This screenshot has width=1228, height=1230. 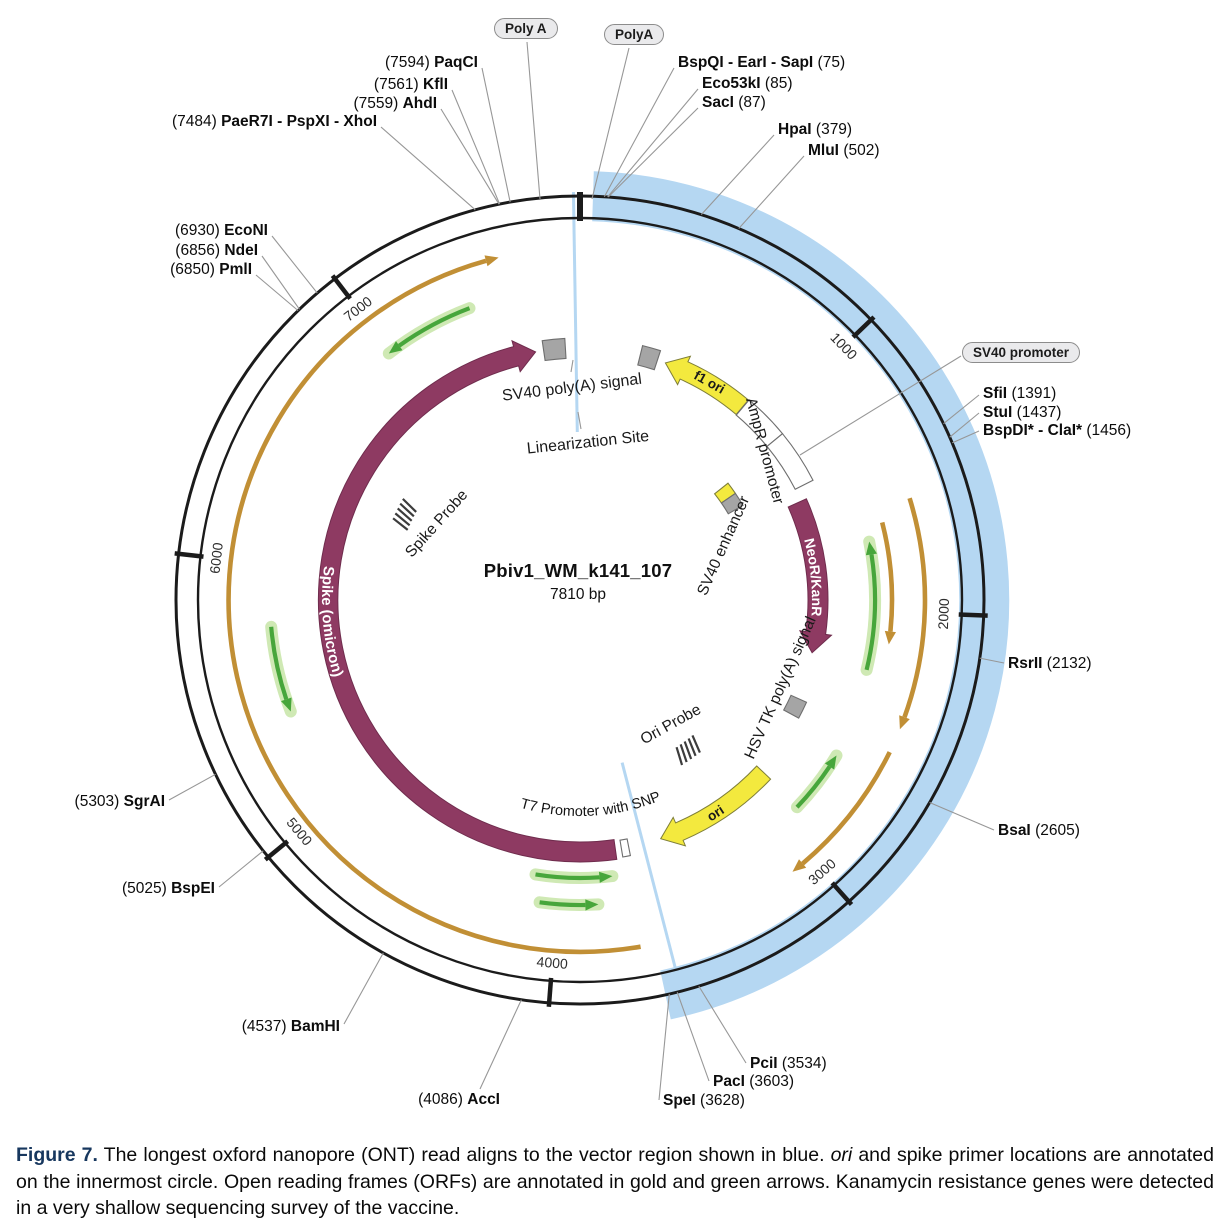 What do you see at coordinates (965, 437) in the screenshot?
I see `leader-bspdi-clai-` at bounding box center [965, 437].